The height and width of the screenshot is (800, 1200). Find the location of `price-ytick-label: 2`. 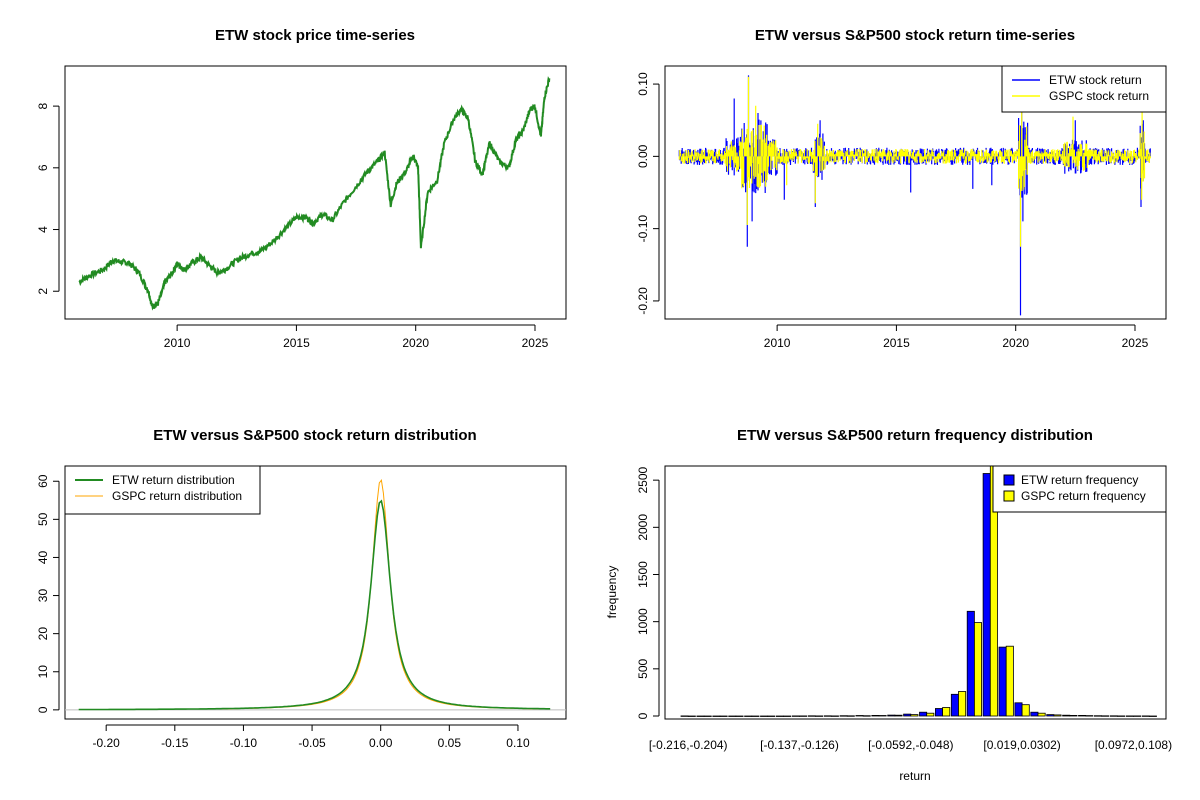

price-ytick-label: 2 is located at coordinates (43, 291).